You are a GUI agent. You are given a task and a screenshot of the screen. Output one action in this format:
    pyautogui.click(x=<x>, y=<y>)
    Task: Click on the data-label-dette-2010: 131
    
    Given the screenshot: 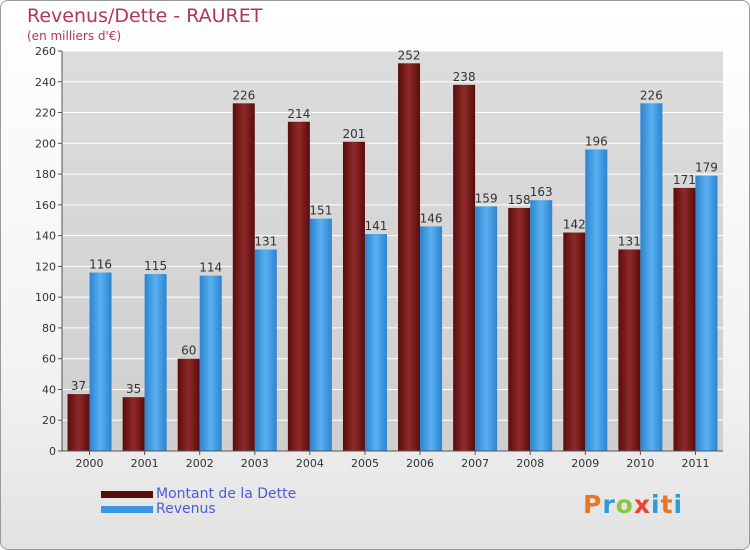 What is the action you would take?
    pyautogui.click(x=629, y=241)
    